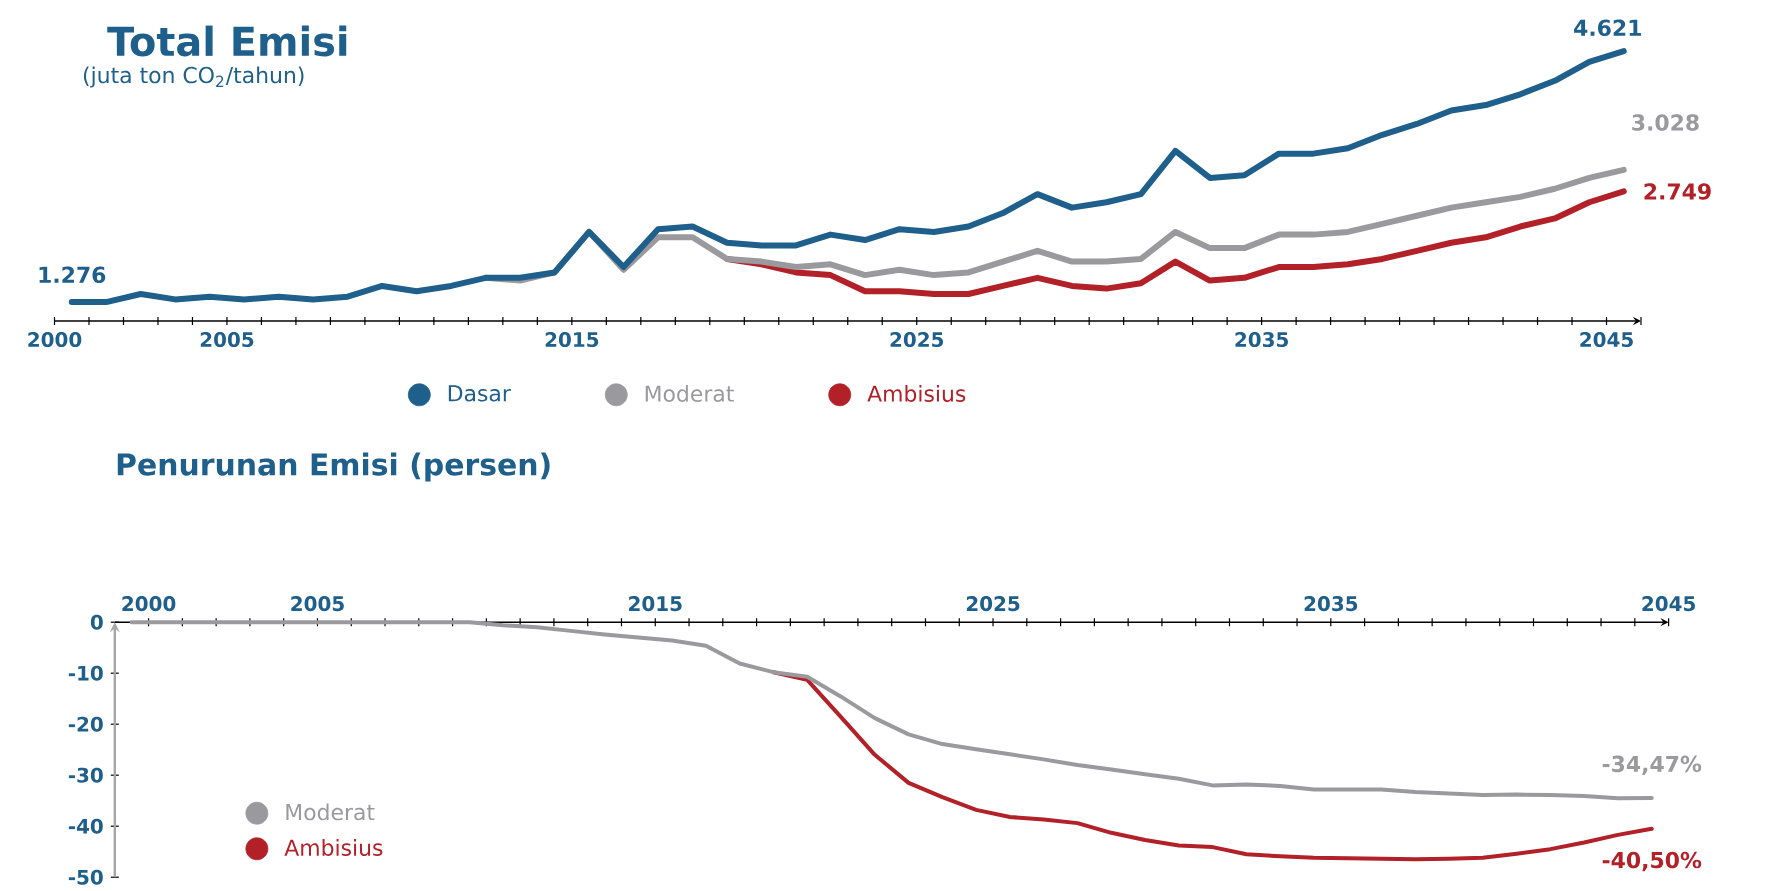  What do you see at coordinates (85, 724) in the screenshot?
I see `y-tick-label: -20` at bounding box center [85, 724].